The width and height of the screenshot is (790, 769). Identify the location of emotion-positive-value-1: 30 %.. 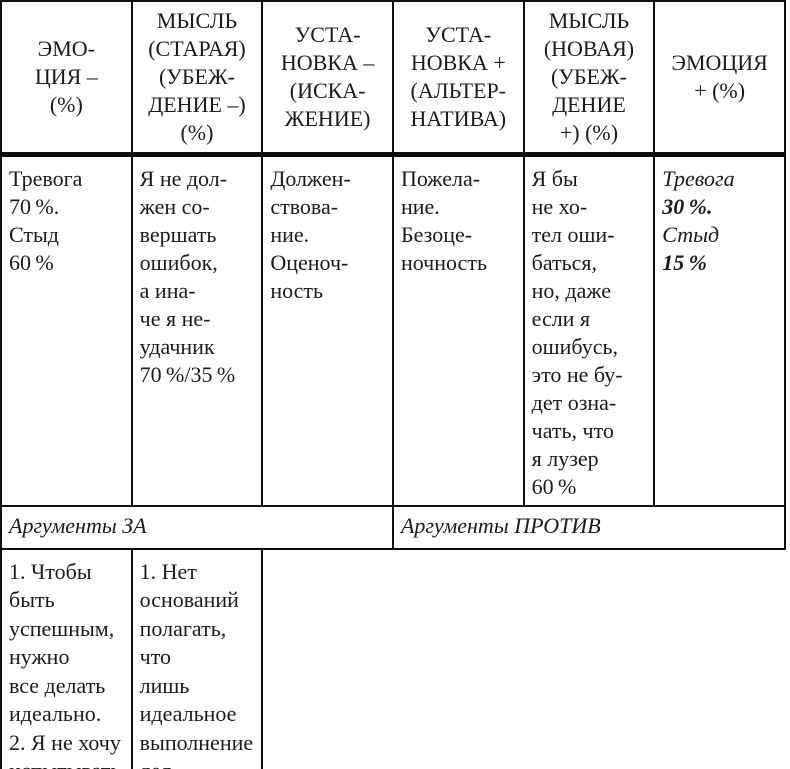
(687, 206).